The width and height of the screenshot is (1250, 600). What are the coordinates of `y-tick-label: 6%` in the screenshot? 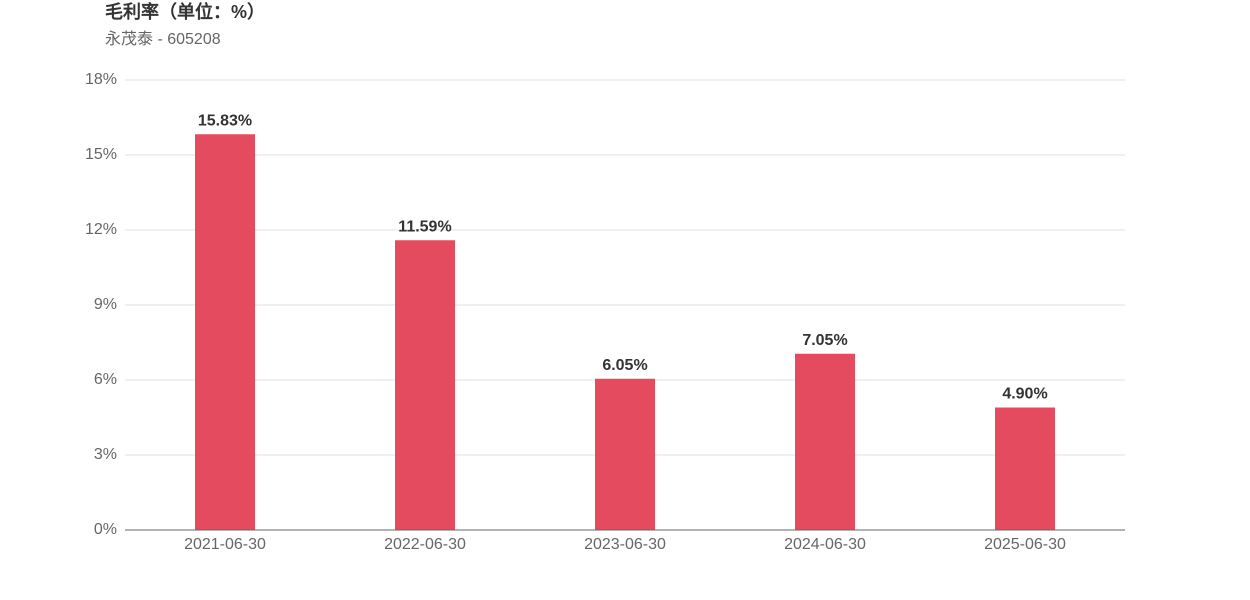 It's located at (105, 379).